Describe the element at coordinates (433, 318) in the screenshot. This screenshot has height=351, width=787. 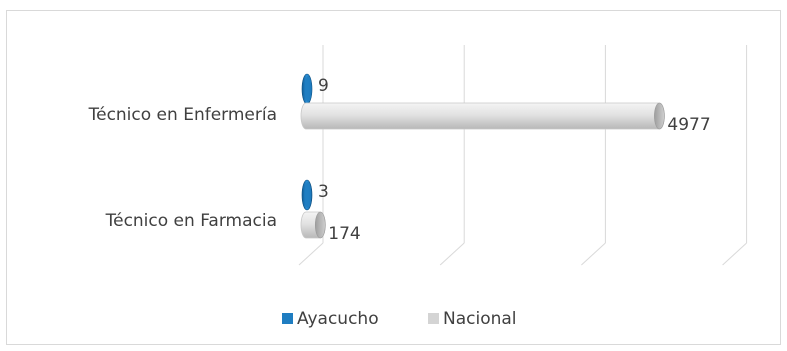
I see `nacional-legend-swatch` at that location.